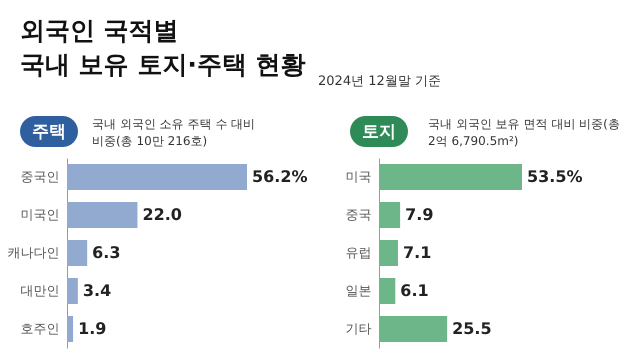  What do you see at coordinates (97, 290) in the screenshot?
I see `data-label: 3.4` at bounding box center [97, 290].